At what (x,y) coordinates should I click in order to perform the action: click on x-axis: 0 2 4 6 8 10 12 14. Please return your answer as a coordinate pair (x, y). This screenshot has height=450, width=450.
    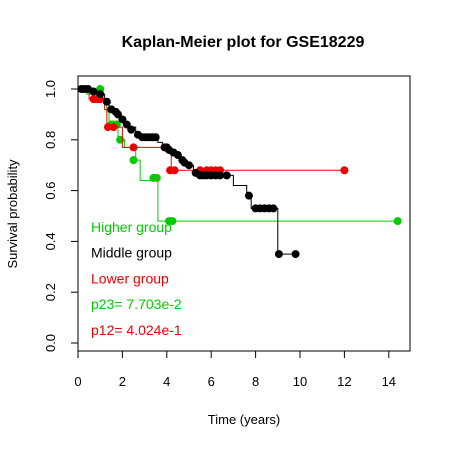
    Looking at the image, I should click on (235, 369).